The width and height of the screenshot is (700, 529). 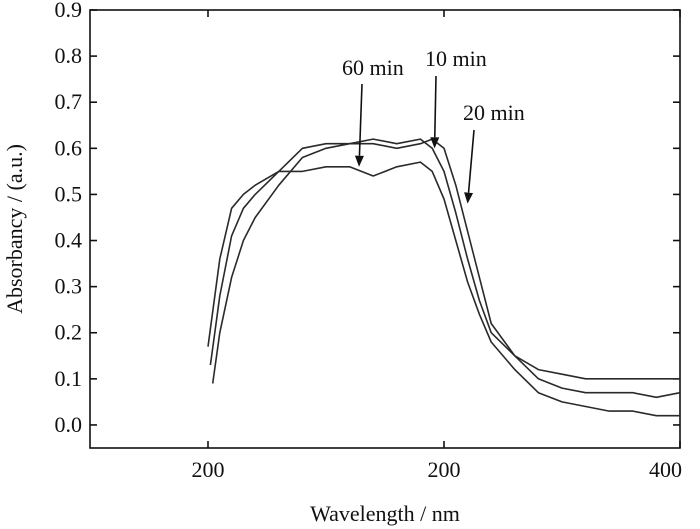 What do you see at coordinates (69, 378) in the screenshot?
I see `y-tick-label: 0.1` at bounding box center [69, 378].